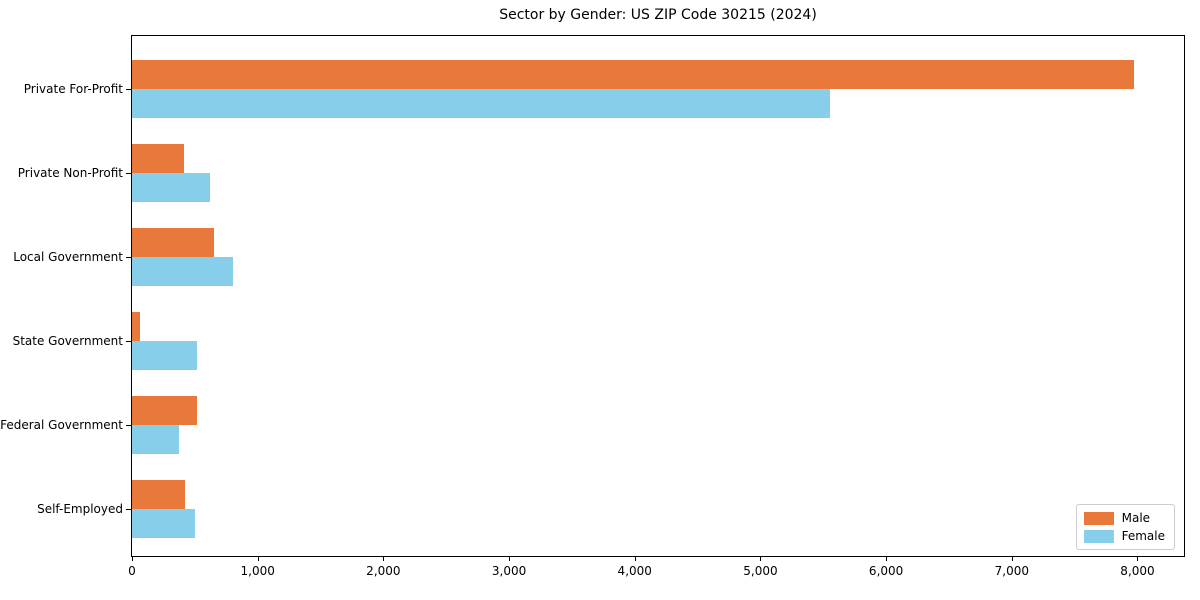 Image resolution: width=1200 pixels, height=600 pixels. Describe the element at coordinates (1137, 571) in the screenshot. I see `x-tick-label: 8,000` at that location.